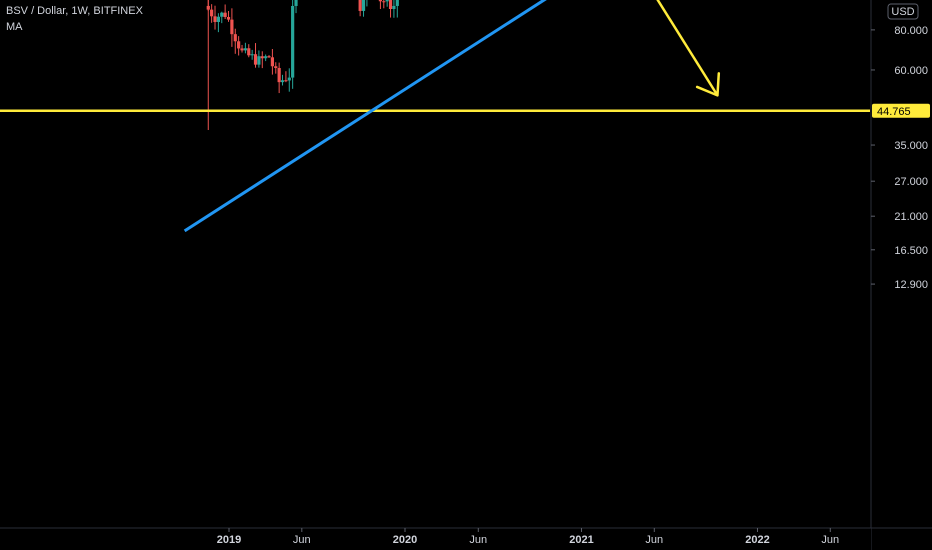 The image size is (932, 550). I want to click on price-tick-label: 12.900, so click(911, 285).